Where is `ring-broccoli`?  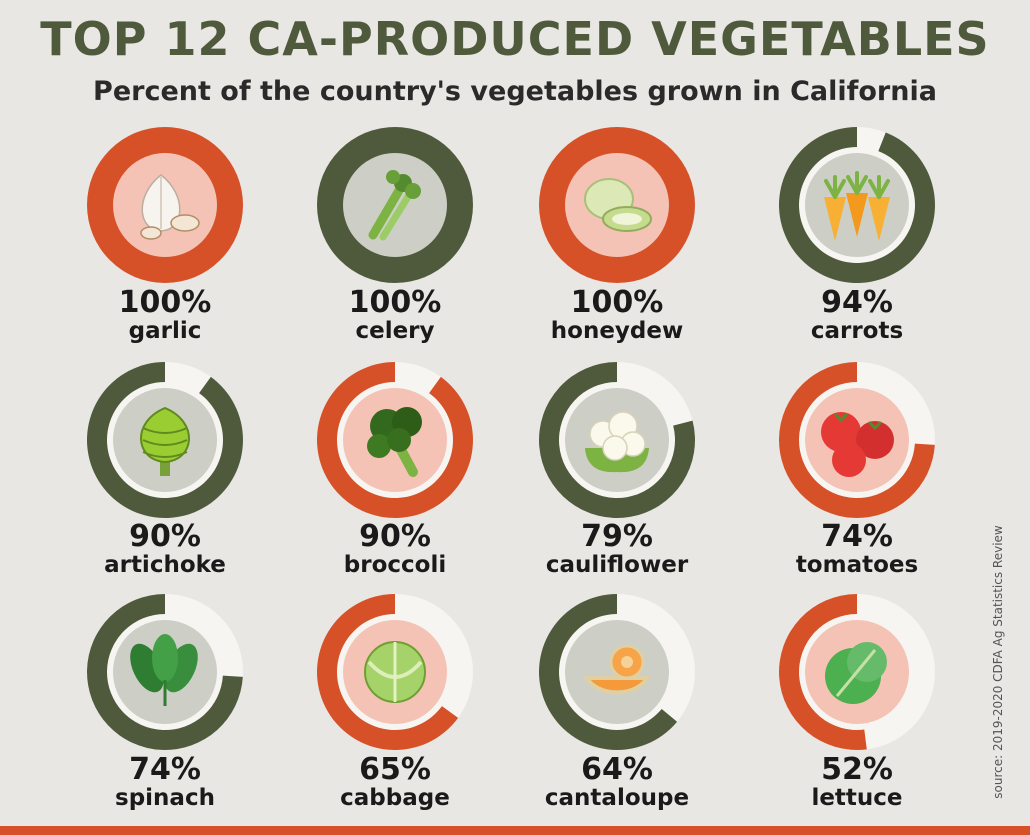
ring-broccoli is located at coordinates (394, 439).